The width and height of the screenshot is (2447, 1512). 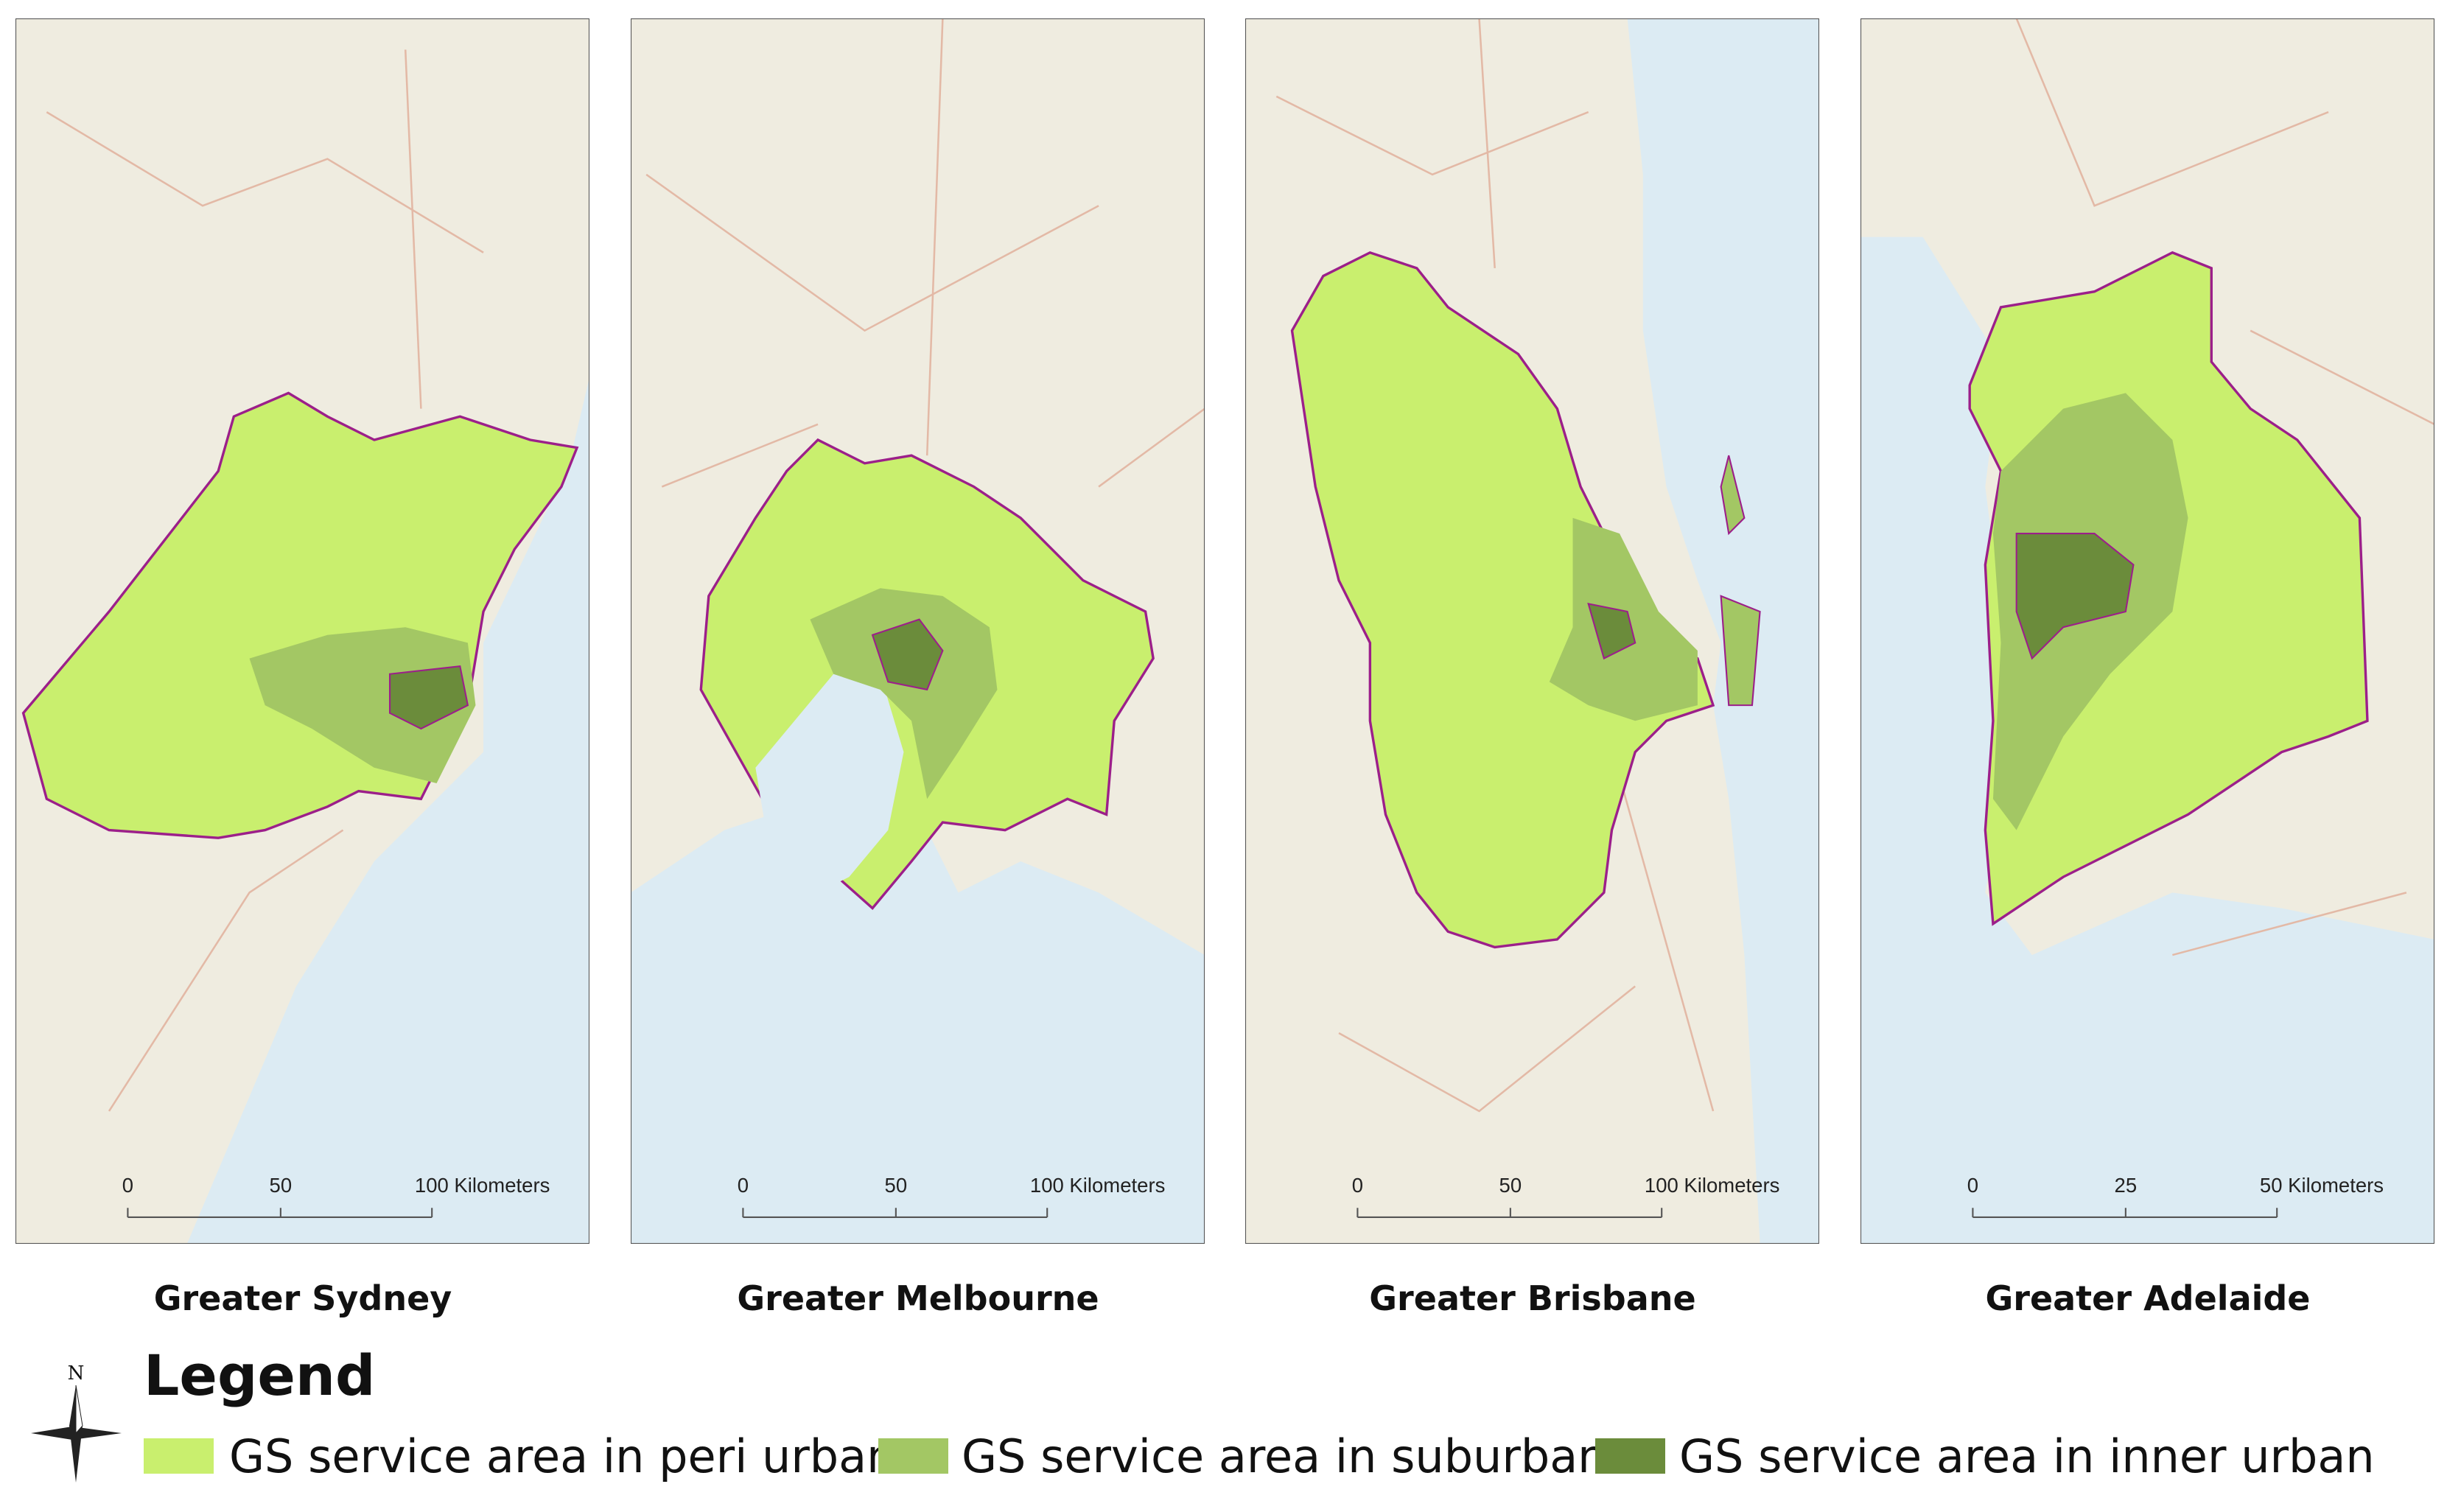 What do you see at coordinates (918, 1298) in the screenshot?
I see `panel-title: Greater Melbourne` at bounding box center [918, 1298].